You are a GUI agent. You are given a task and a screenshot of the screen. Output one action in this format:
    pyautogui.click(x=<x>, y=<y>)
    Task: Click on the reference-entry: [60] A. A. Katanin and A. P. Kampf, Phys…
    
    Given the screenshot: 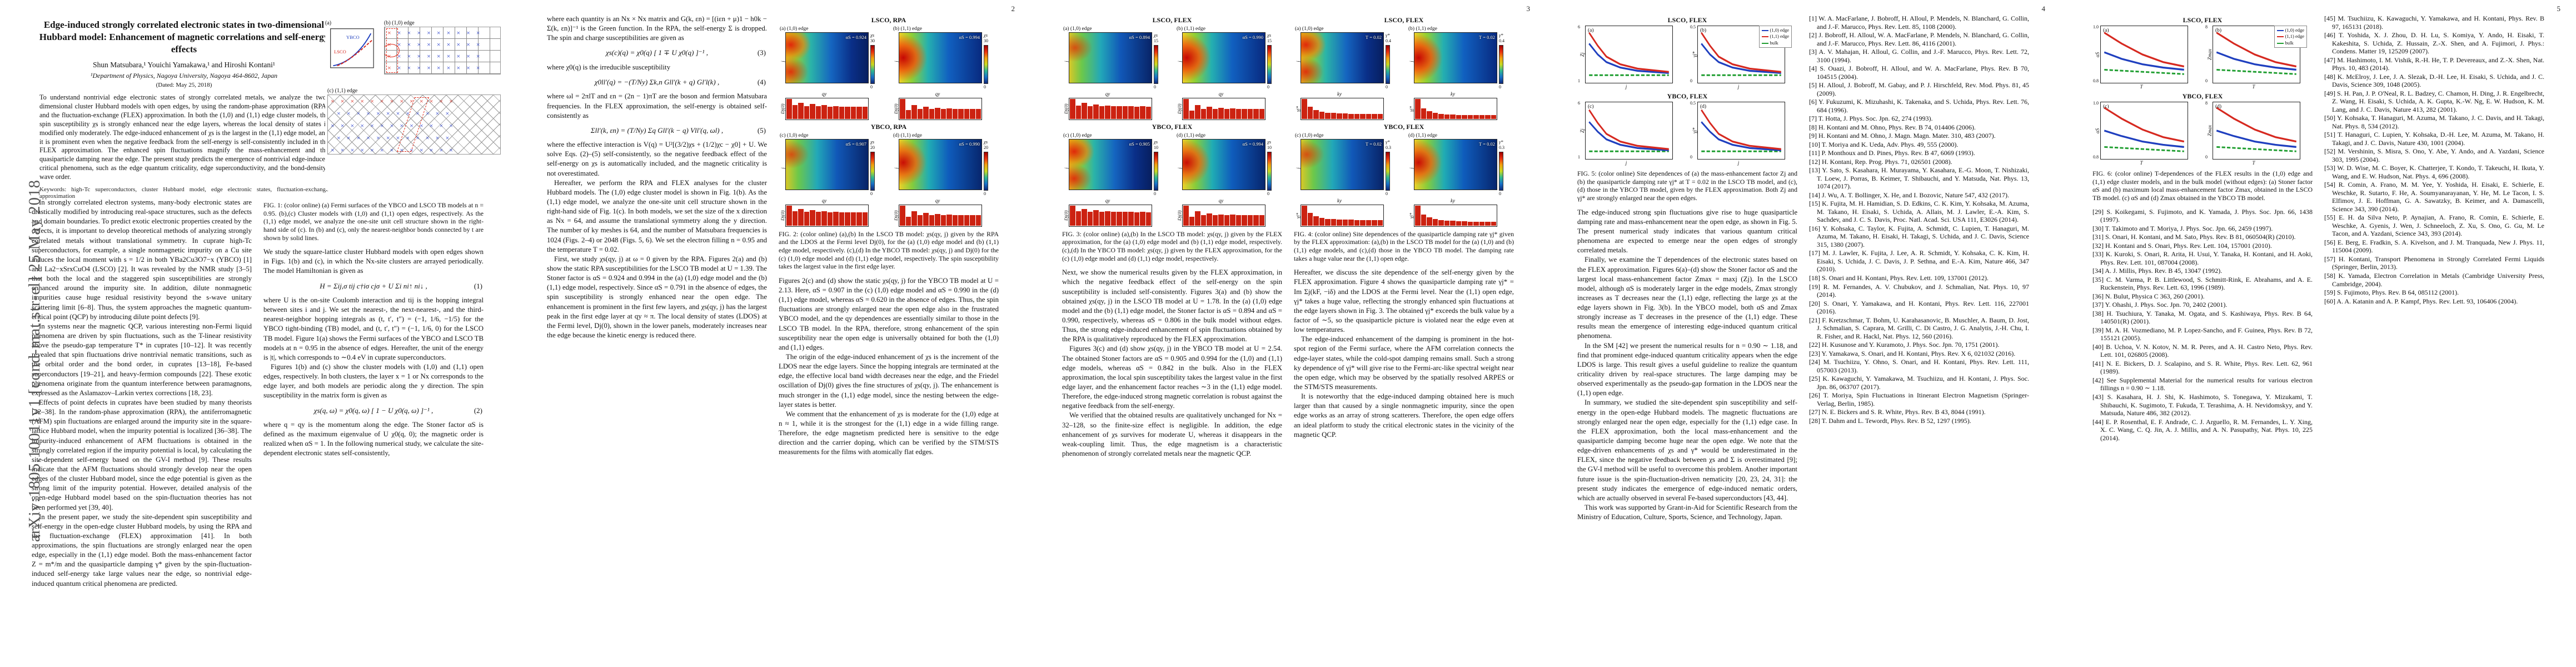 What is the action you would take?
    pyautogui.click(x=2421, y=301)
    